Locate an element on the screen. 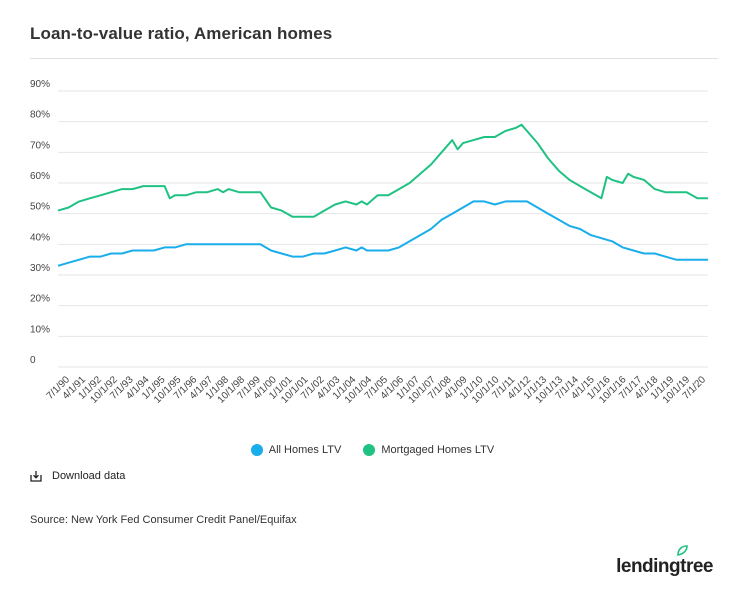 Image resolution: width=745 pixels, height=596 pixels. download-data-label: Download data is located at coordinates (89, 476).